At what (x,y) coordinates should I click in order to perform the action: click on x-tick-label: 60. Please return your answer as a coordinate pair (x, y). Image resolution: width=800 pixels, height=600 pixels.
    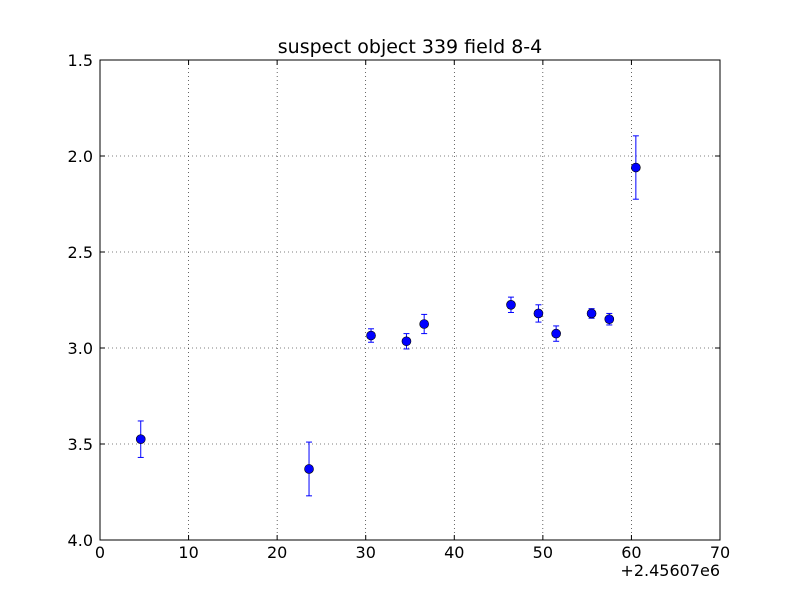
    Looking at the image, I should click on (631, 552).